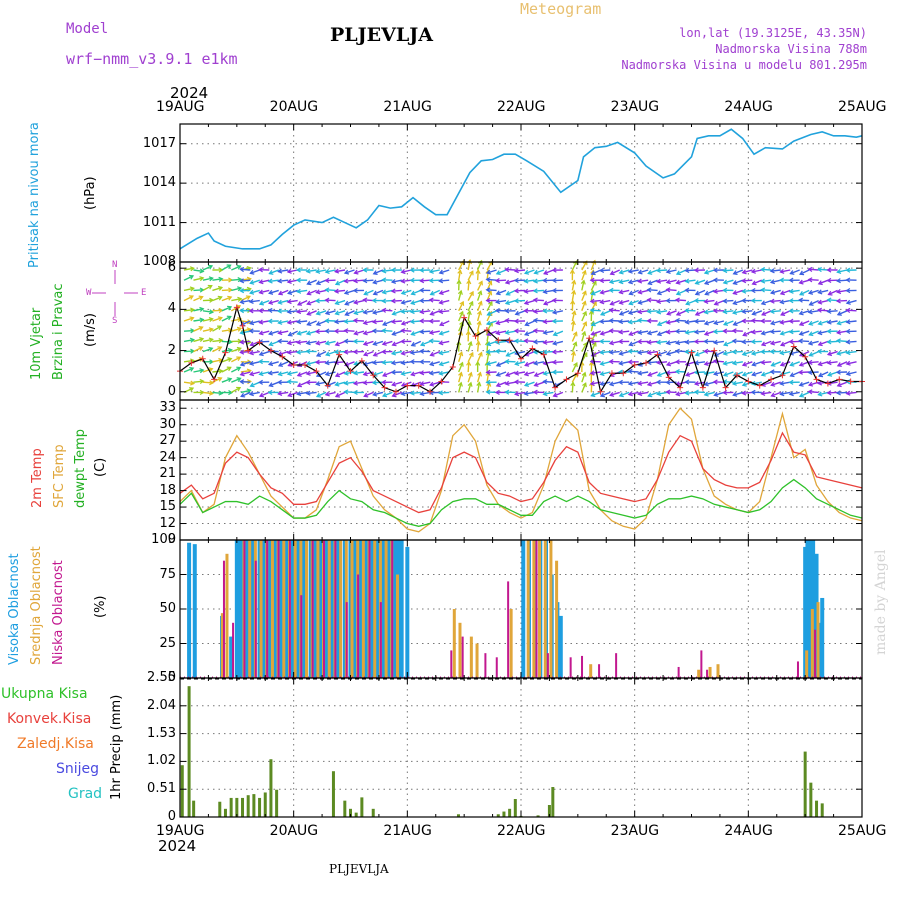  I want to click on y-tick-label: 12, so click(167, 523).